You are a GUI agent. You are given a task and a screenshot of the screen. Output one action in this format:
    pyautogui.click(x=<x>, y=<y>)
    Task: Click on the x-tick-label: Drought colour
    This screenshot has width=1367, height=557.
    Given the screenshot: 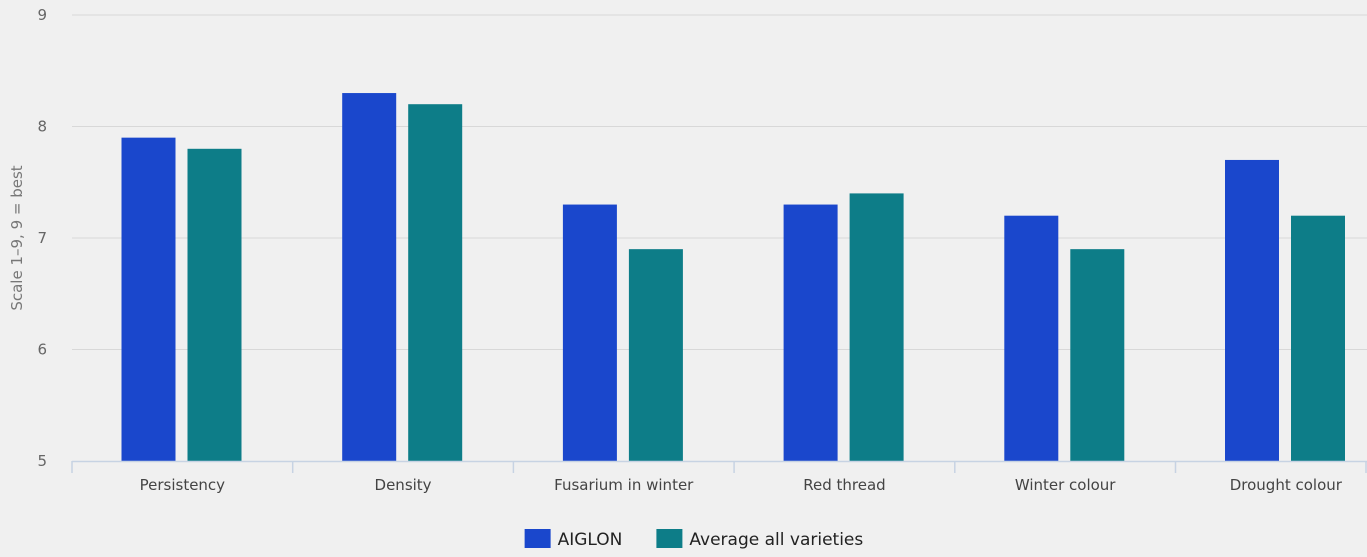 What is the action you would take?
    pyautogui.click(x=1286, y=485)
    